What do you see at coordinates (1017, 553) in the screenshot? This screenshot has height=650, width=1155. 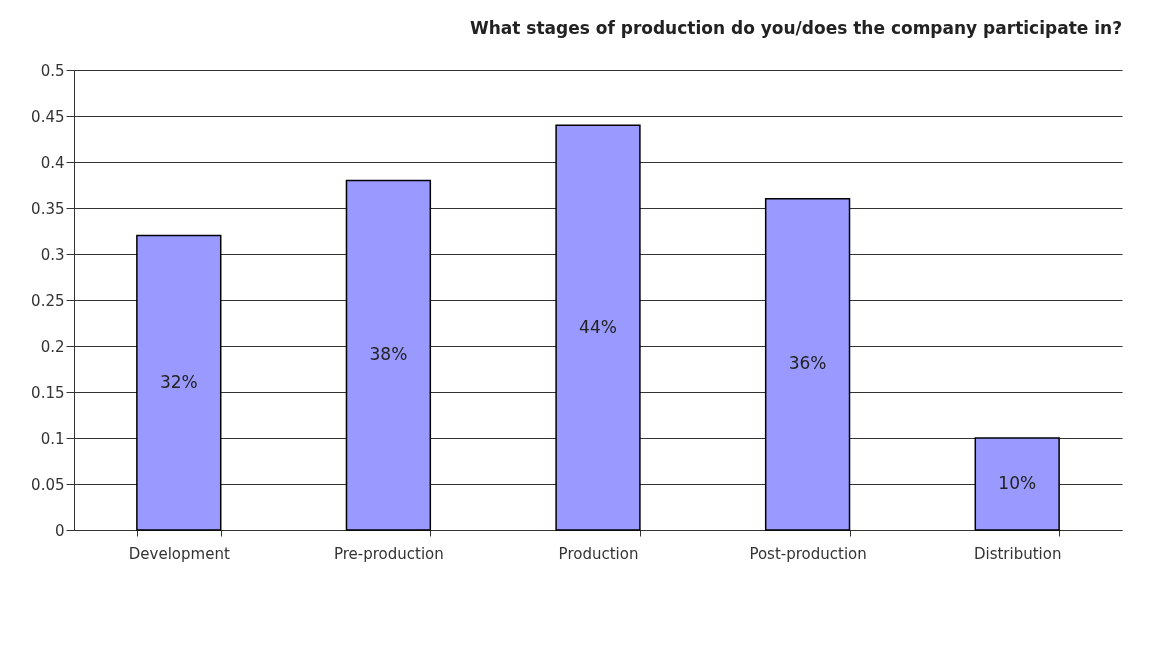 I see `x-tick-label: Distribution` at bounding box center [1017, 553].